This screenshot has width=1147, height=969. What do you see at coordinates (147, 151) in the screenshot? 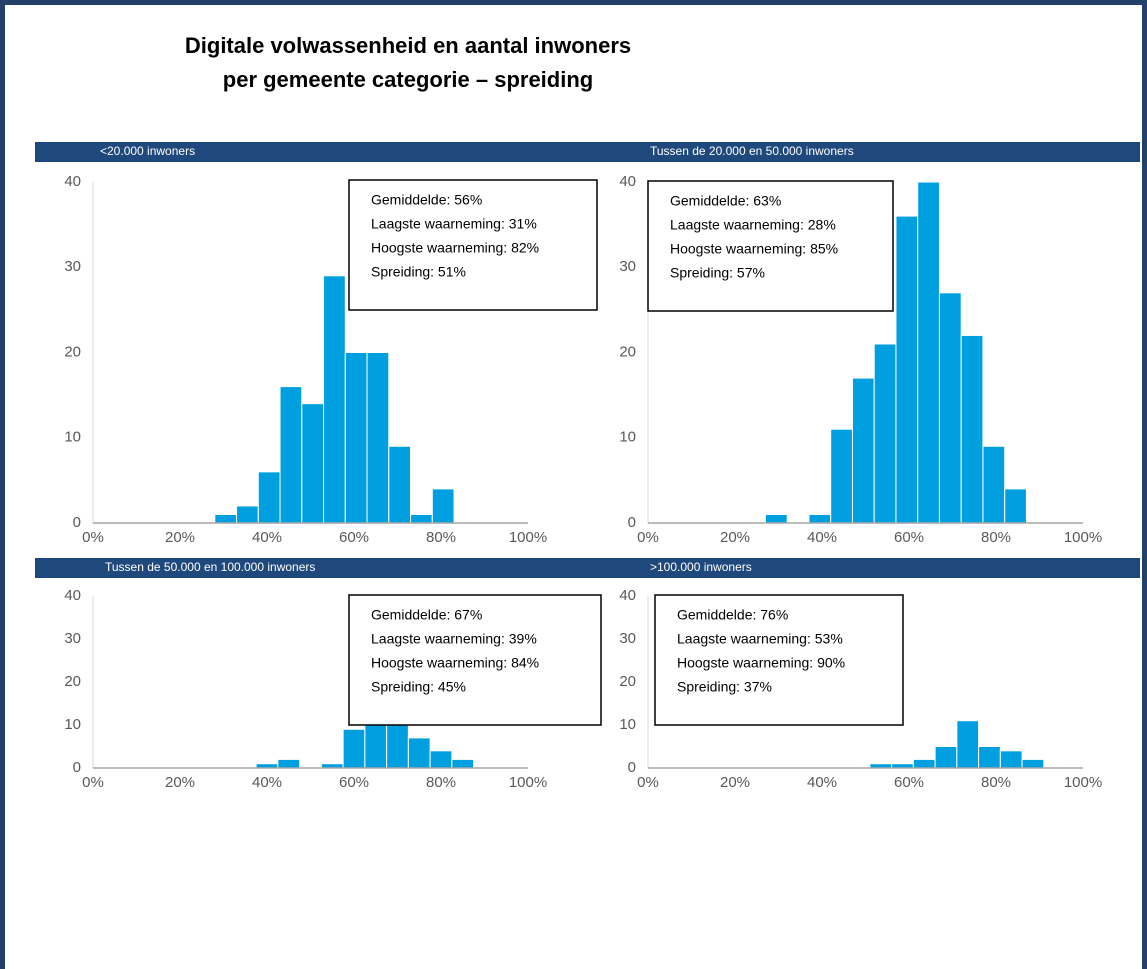
I see `panel-title: <20.000 inwoners` at bounding box center [147, 151].